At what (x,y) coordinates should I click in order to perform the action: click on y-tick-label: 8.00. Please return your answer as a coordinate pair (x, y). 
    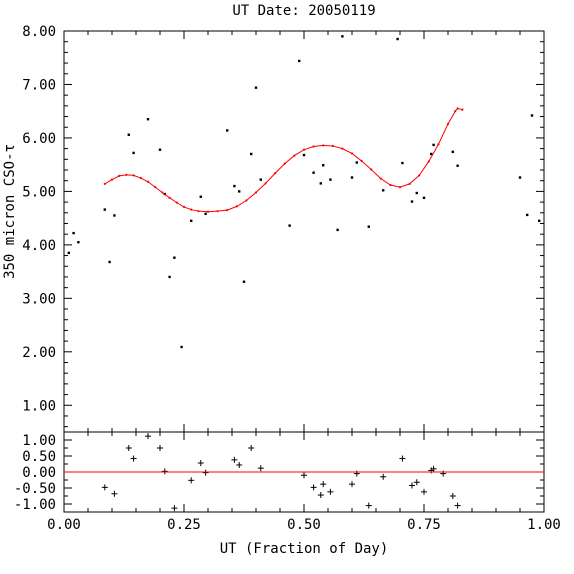
    Looking at the image, I should click on (39, 32).